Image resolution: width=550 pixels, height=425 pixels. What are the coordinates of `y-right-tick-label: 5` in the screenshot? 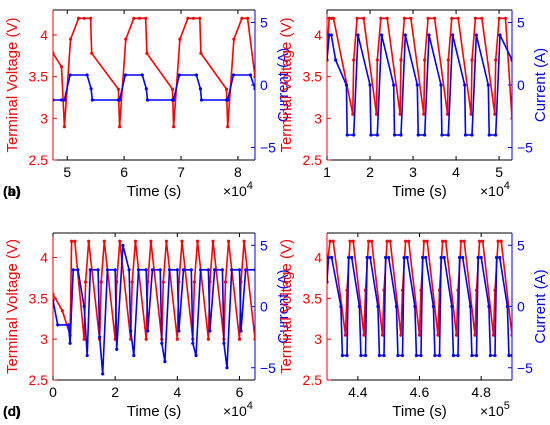 It's located at (264, 23).